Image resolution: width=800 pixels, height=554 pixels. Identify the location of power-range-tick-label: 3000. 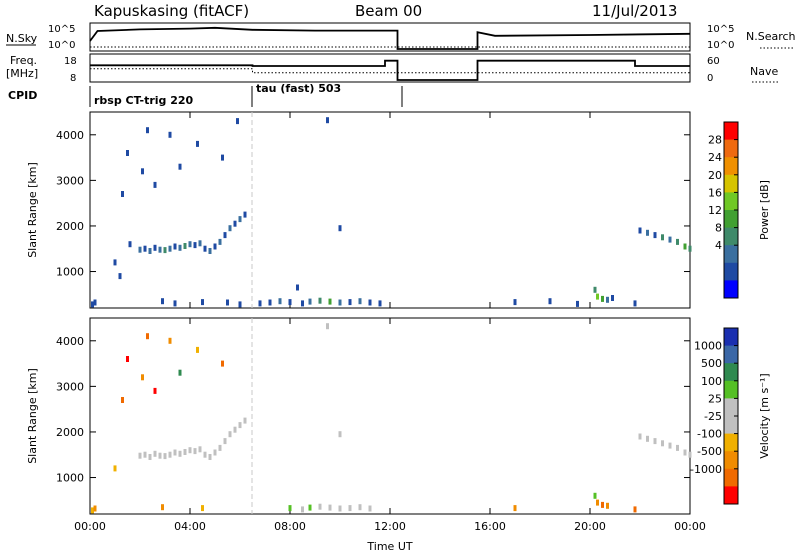
(70, 180).